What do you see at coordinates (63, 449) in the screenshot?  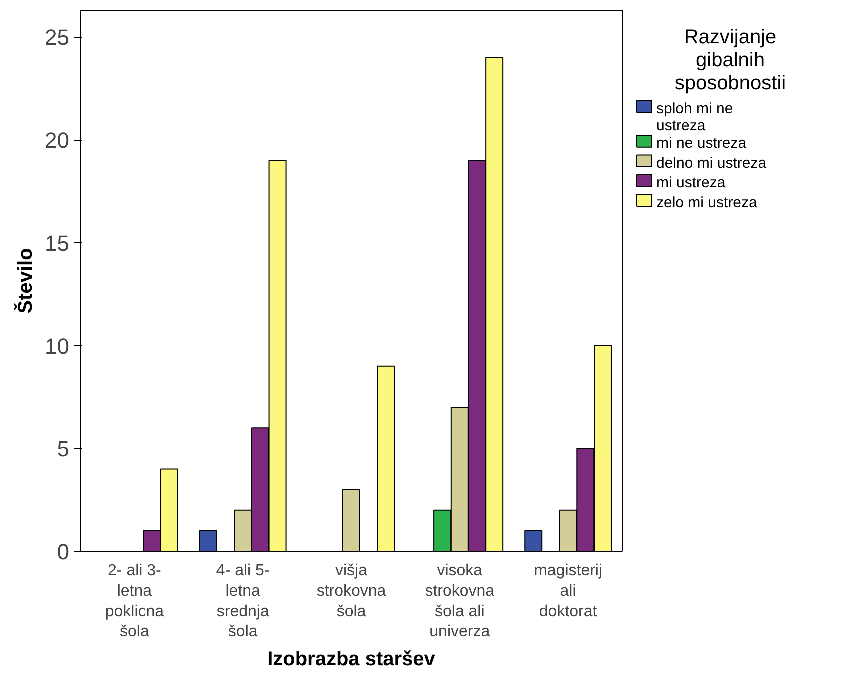 I see `y-tick-label: 5` at bounding box center [63, 449].